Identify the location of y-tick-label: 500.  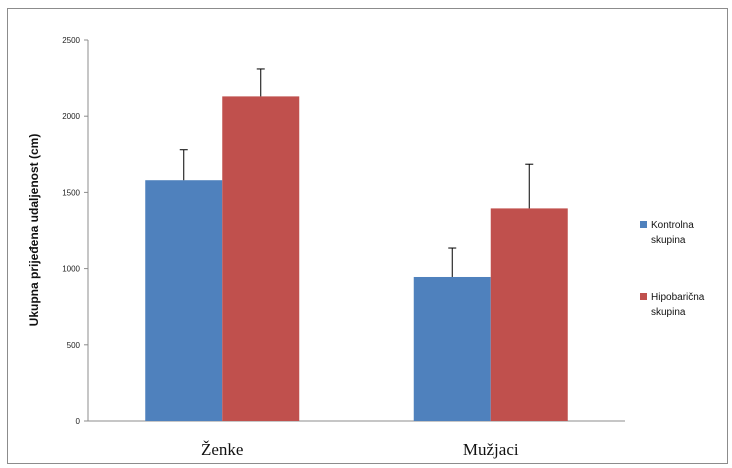
(74, 345).